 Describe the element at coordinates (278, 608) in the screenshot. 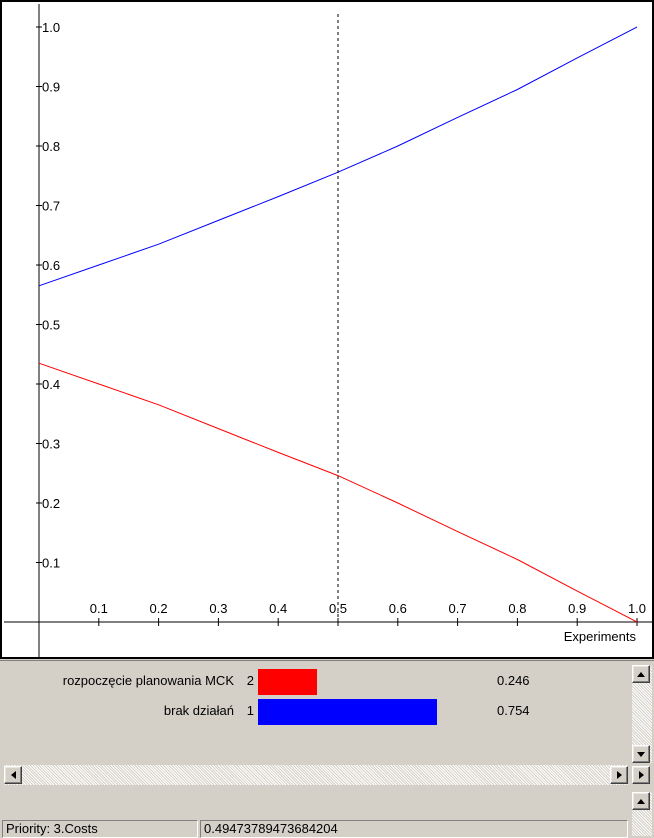

I see `x-tick-label: 0.4` at that location.